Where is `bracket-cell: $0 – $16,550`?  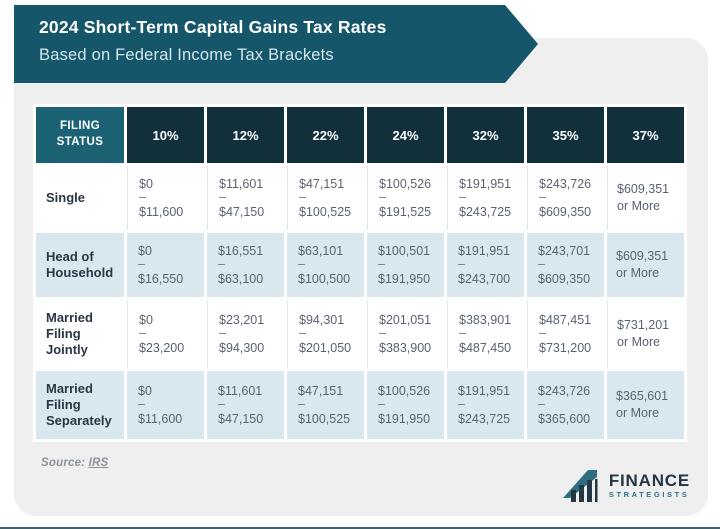 bracket-cell: $0 – $16,550 is located at coordinates (165, 265).